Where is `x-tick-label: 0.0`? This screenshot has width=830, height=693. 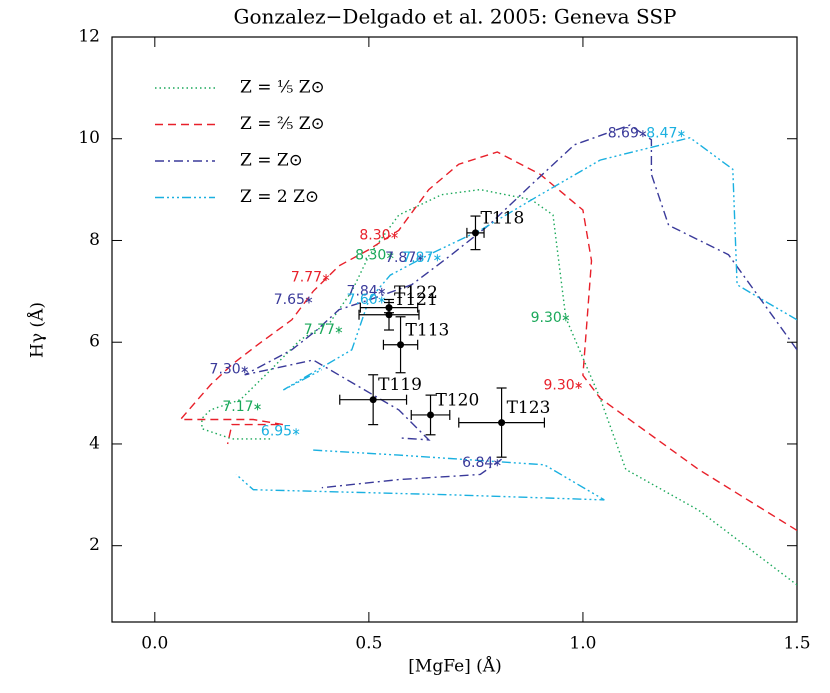
x-tick-label: 0.0 is located at coordinates (154, 644).